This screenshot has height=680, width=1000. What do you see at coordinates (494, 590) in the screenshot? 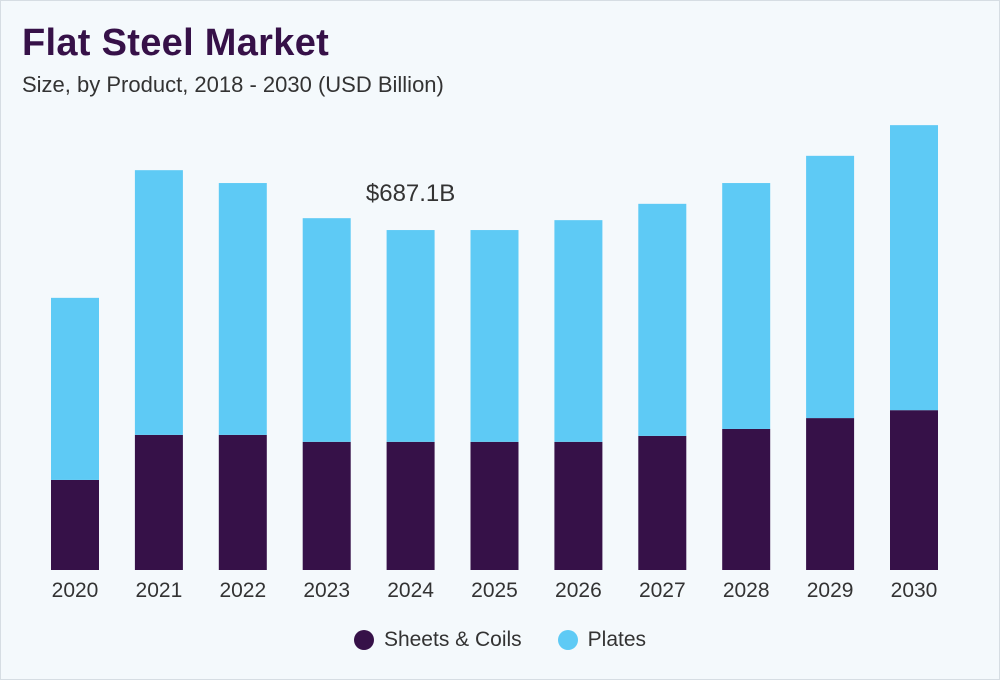
I see `x-tick-label: 2025` at bounding box center [494, 590].